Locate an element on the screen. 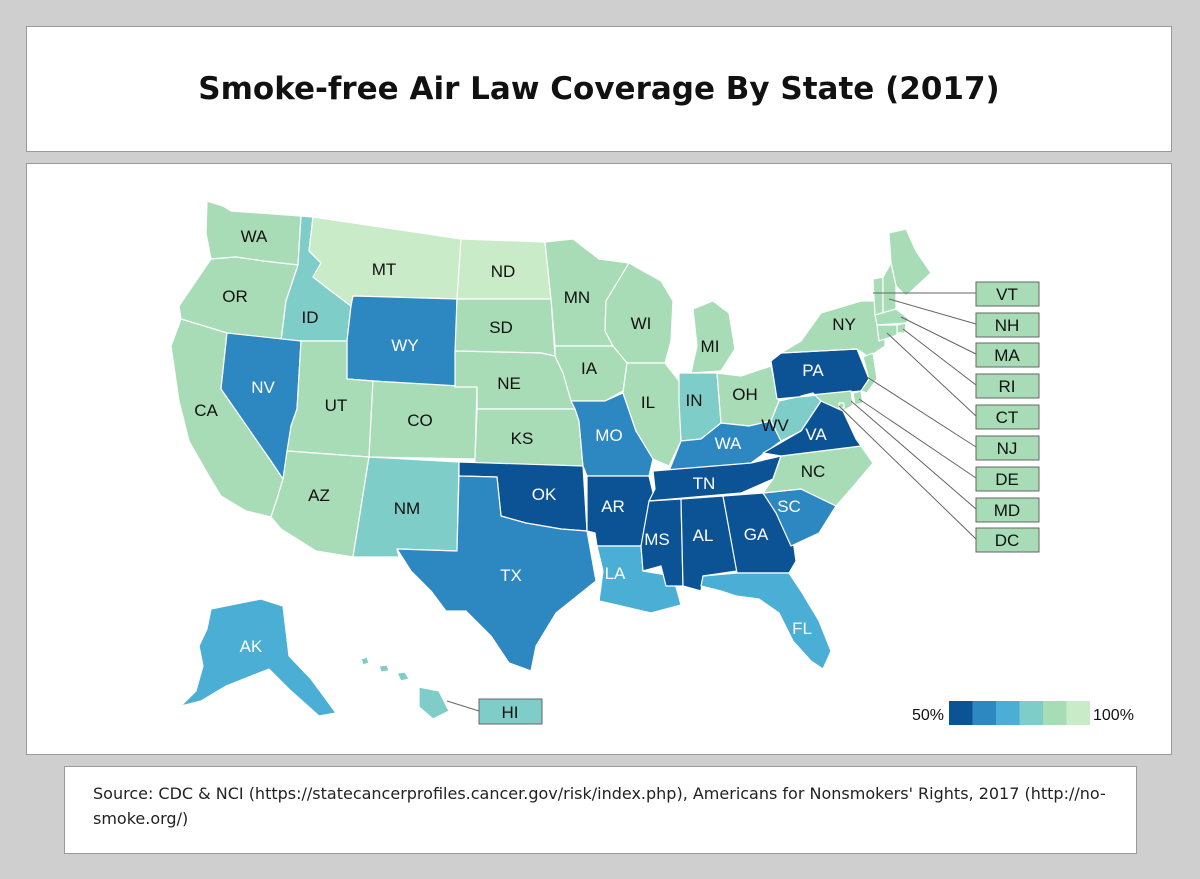 The image size is (1200, 879). label-UT: UT is located at coordinates (336, 405).